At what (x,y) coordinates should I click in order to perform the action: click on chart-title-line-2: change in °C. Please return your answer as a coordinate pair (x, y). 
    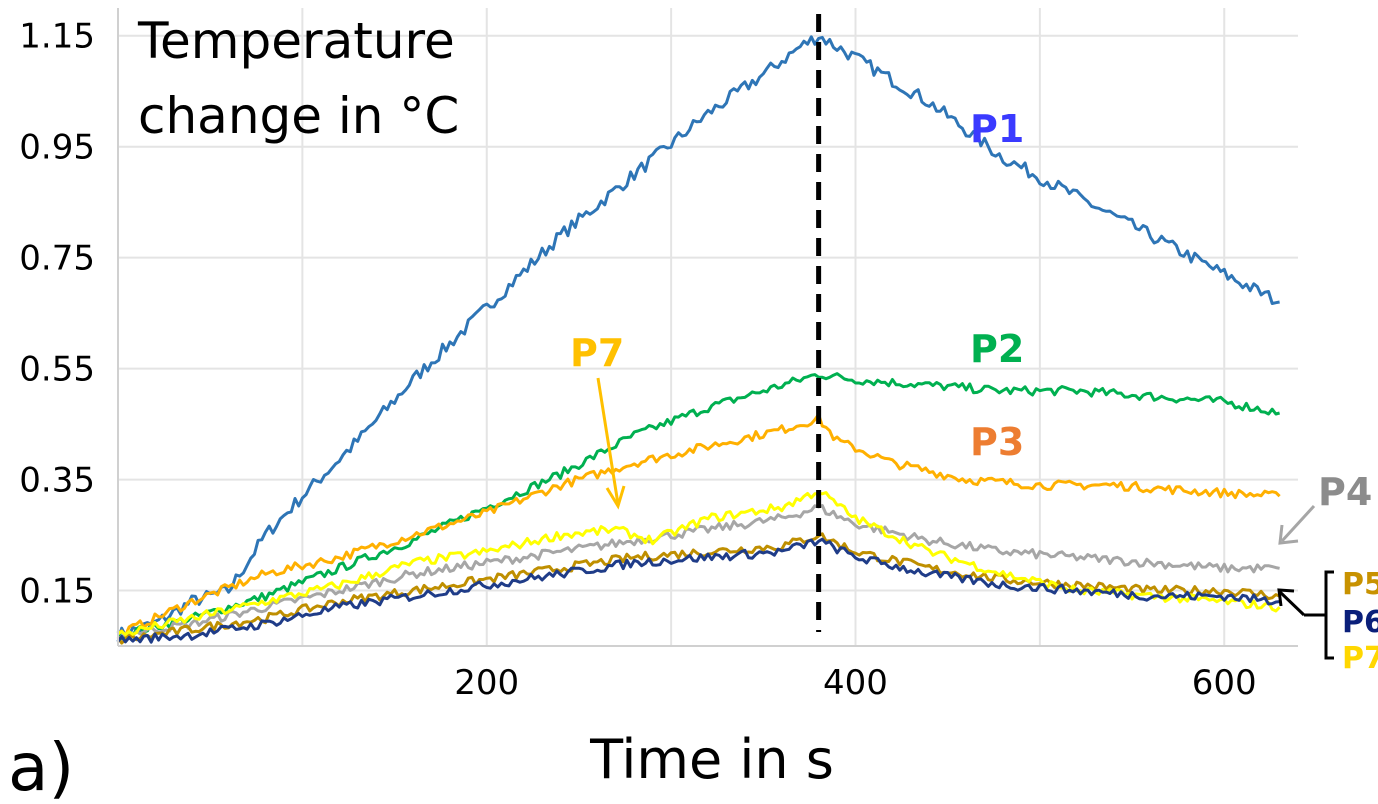
    Looking at the image, I should click on (298, 116).